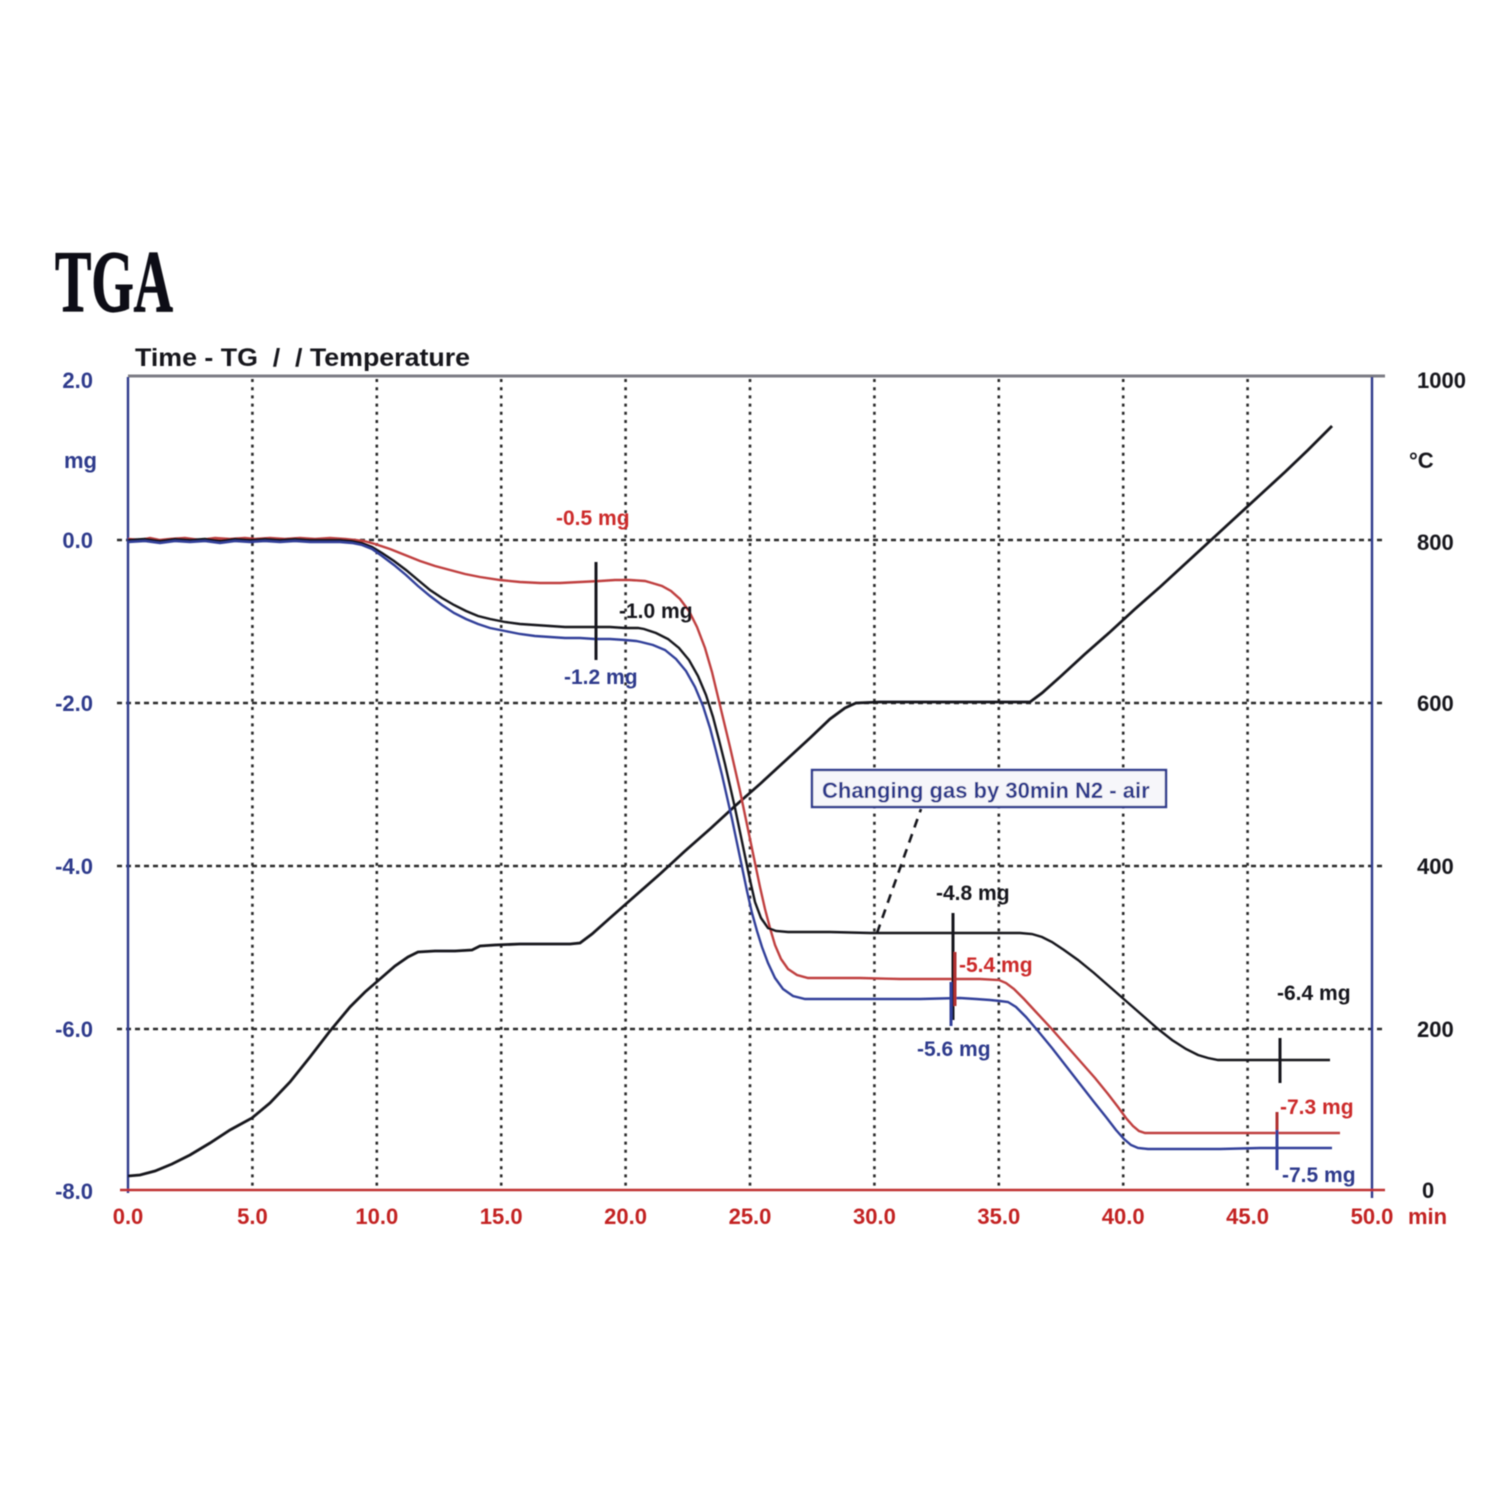  What do you see at coordinates (874, 1216) in the screenshot?
I see `svg-text: 30.0` at bounding box center [874, 1216].